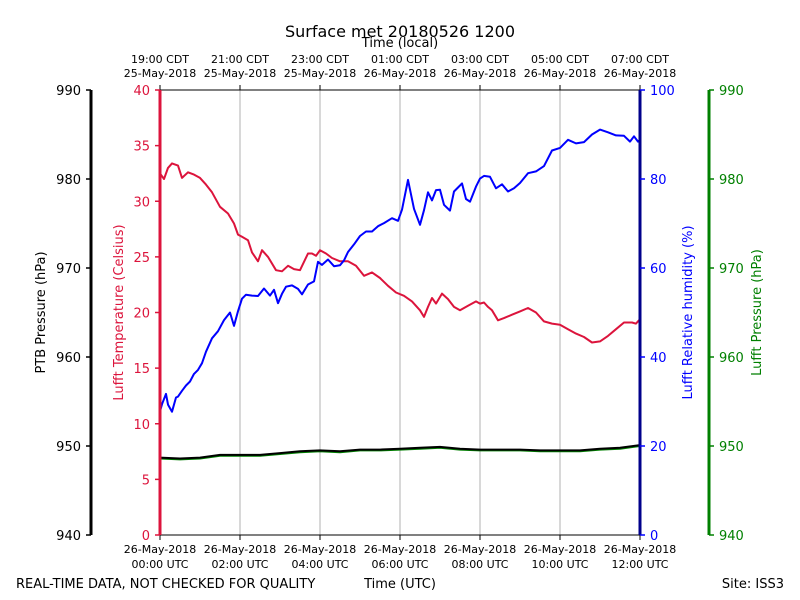 This screenshot has height=600, width=800. What do you see at coordinates (731, 180) in the screenshot?
I see `lufft-pressure-tick-label: 980` at bounding box center [731, 180].